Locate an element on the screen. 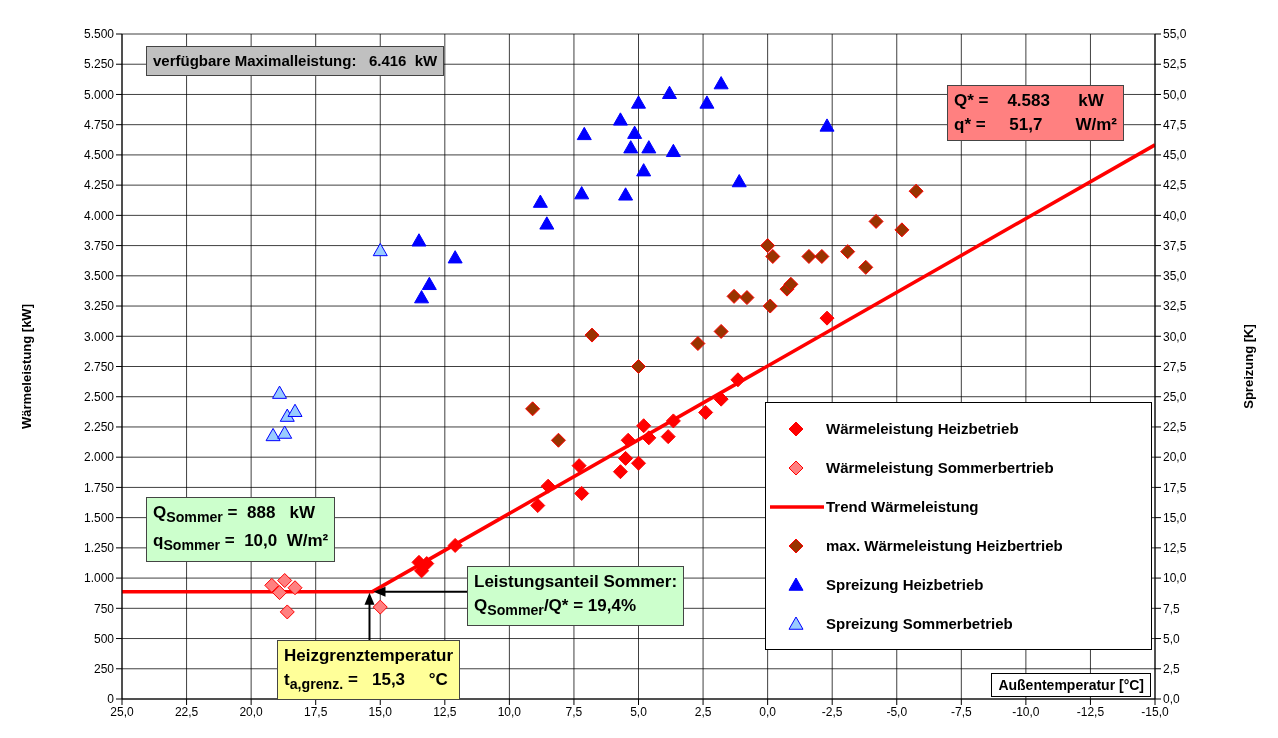 The width and height of the screenshot is (1278, 738). y-tick-label: 3.250 is located at coordinates (99, 306).